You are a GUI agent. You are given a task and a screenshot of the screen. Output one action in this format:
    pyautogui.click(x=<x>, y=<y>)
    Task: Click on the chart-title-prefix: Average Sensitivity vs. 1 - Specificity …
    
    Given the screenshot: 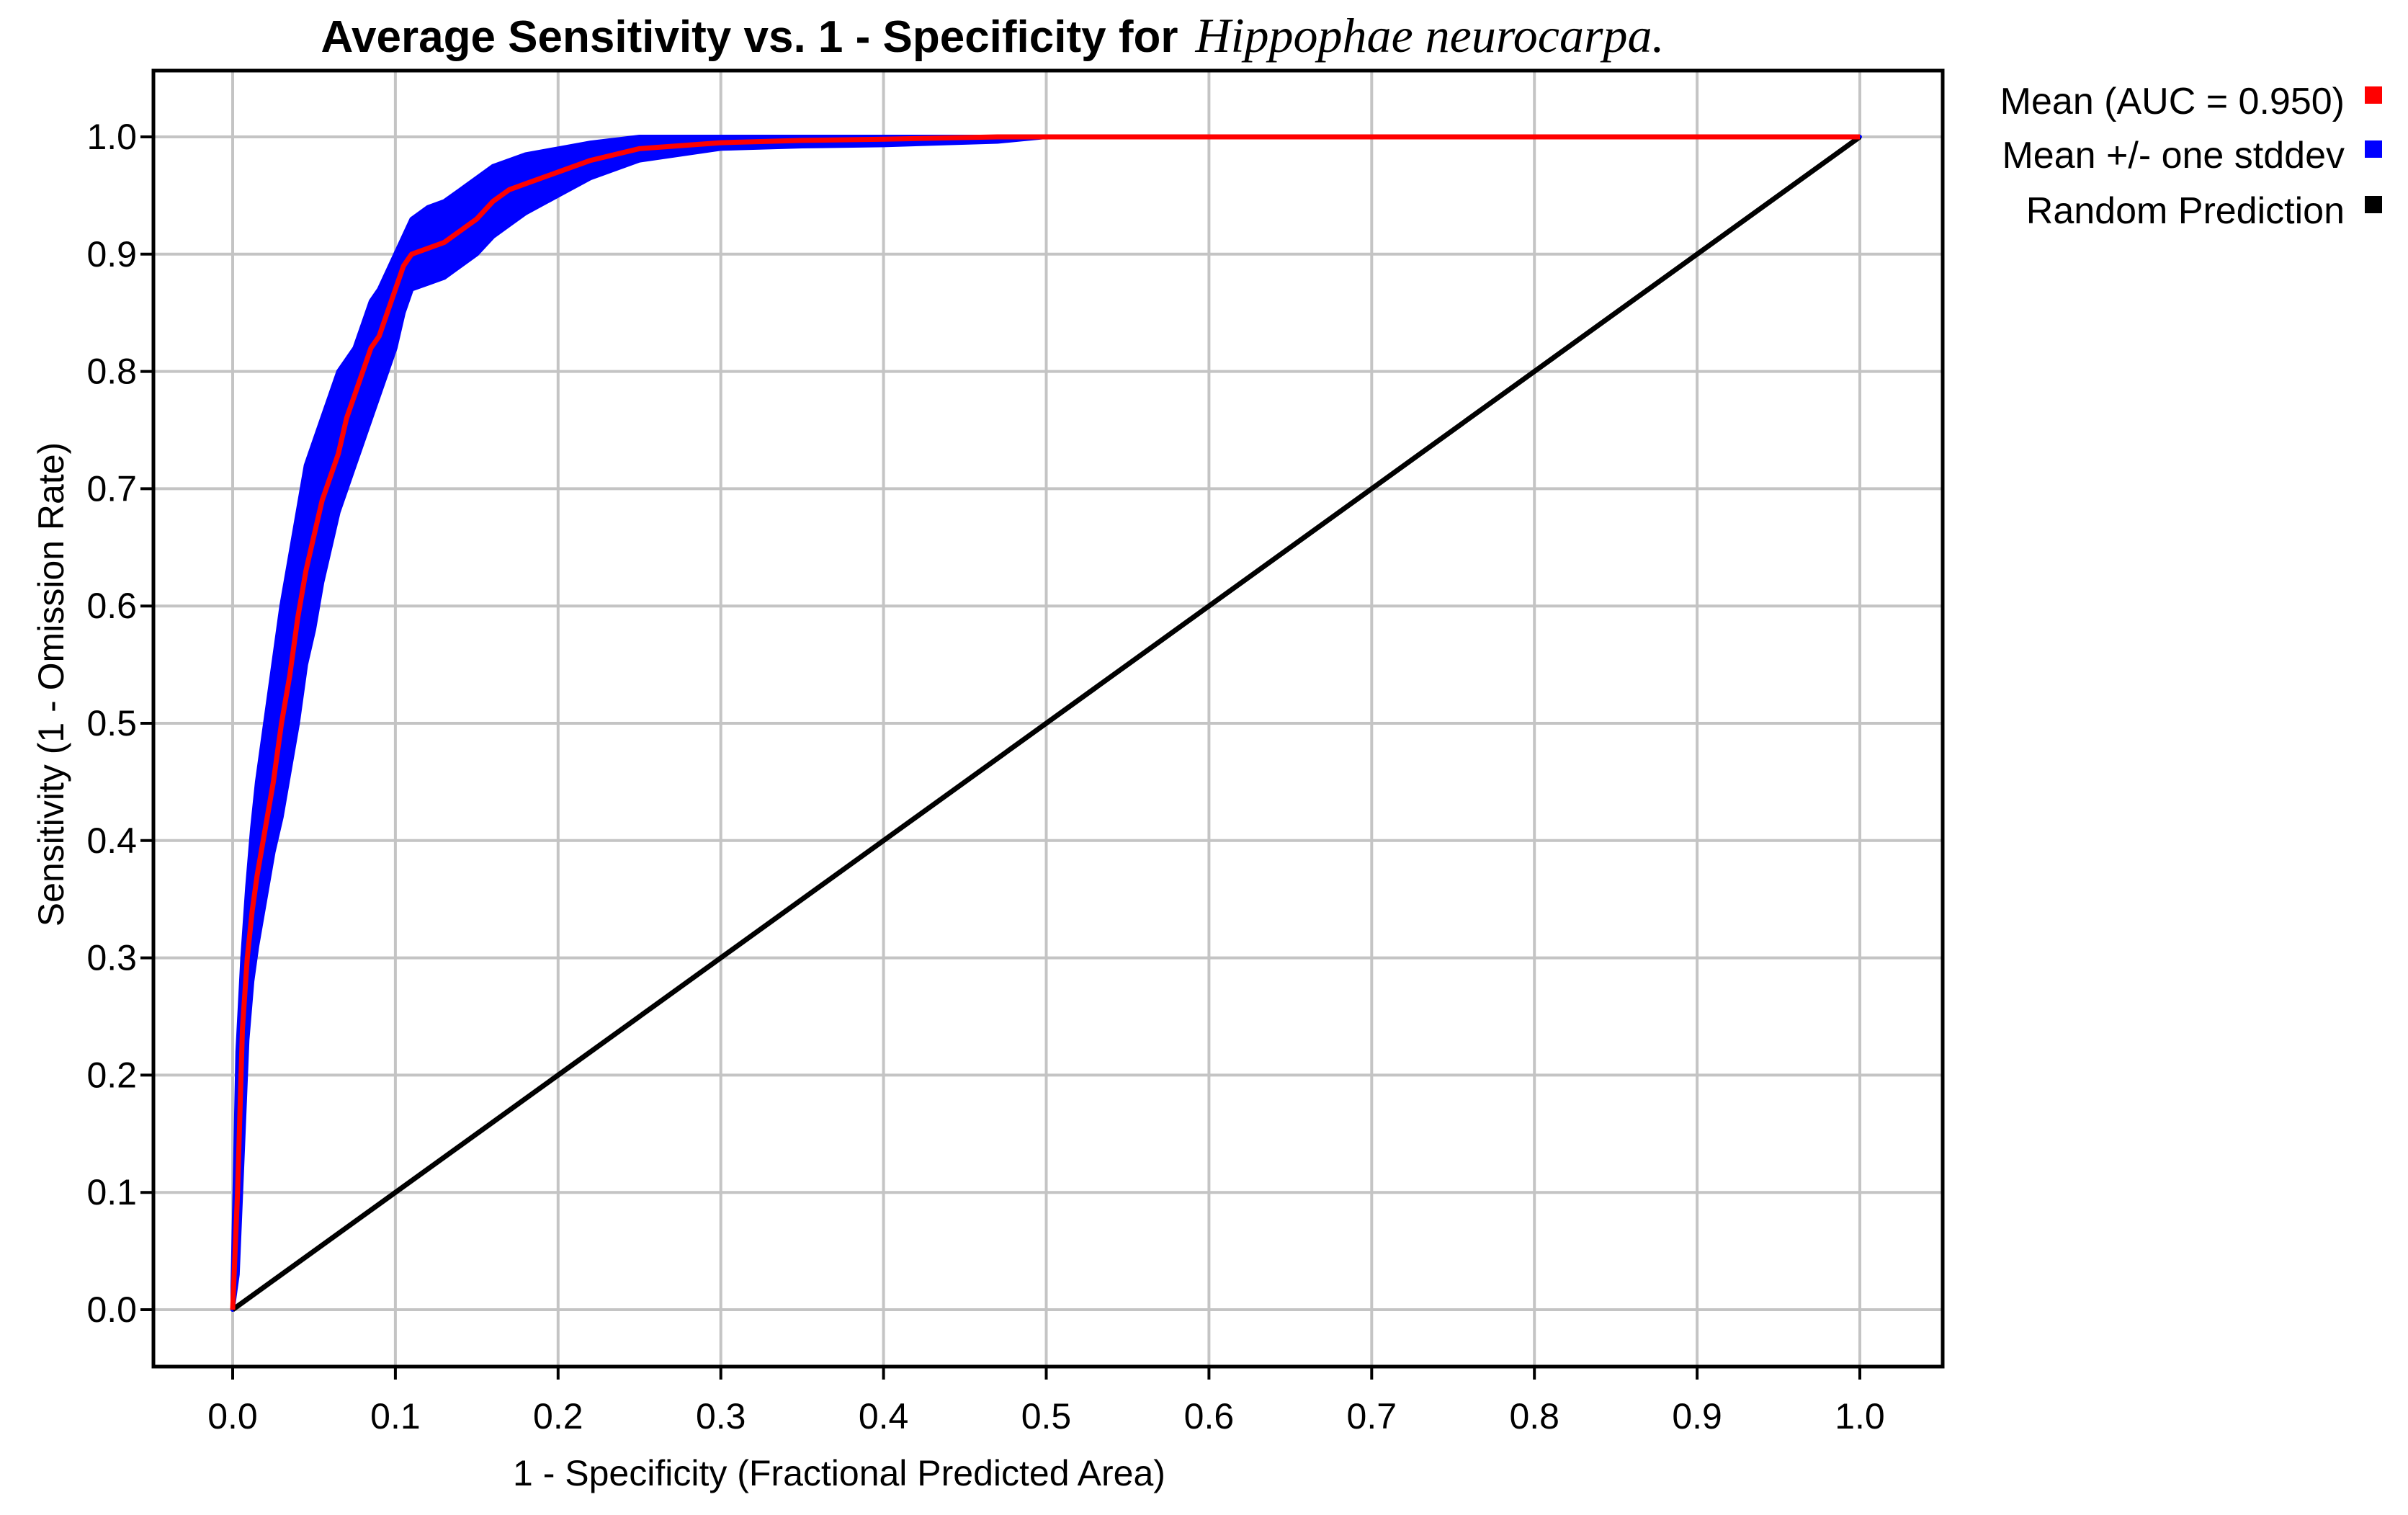 What is the action you would take?
    pyautogui.click(x=749, y=37)
    